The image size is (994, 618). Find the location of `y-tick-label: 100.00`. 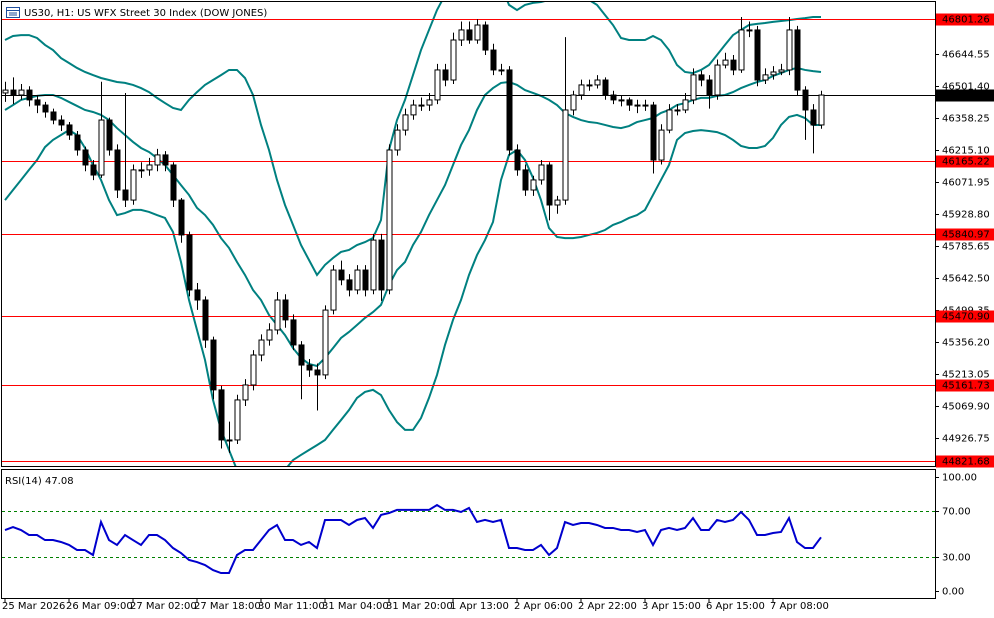

y-tick-label: 100.00 is located at coordinates (959, 478).